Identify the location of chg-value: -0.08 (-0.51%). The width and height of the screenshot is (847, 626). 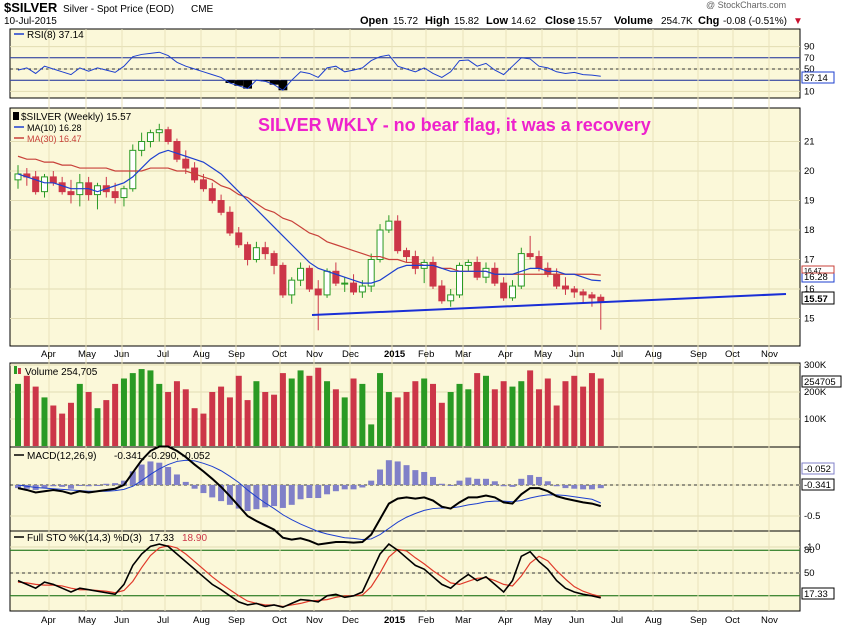
(755, 21).